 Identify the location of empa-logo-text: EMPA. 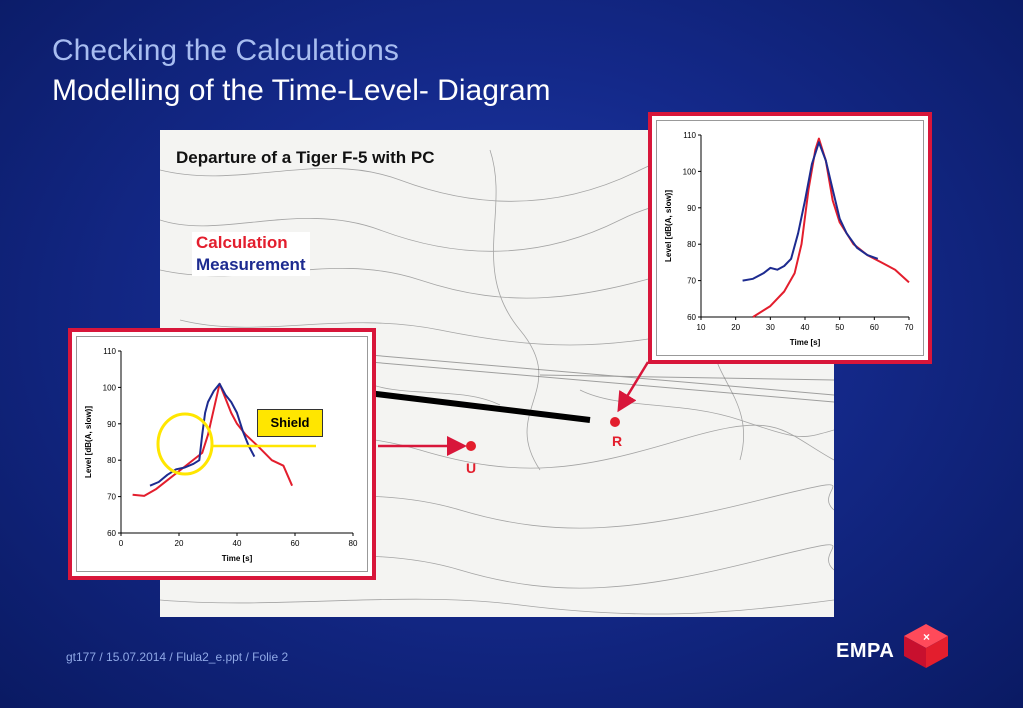
(865, 651).